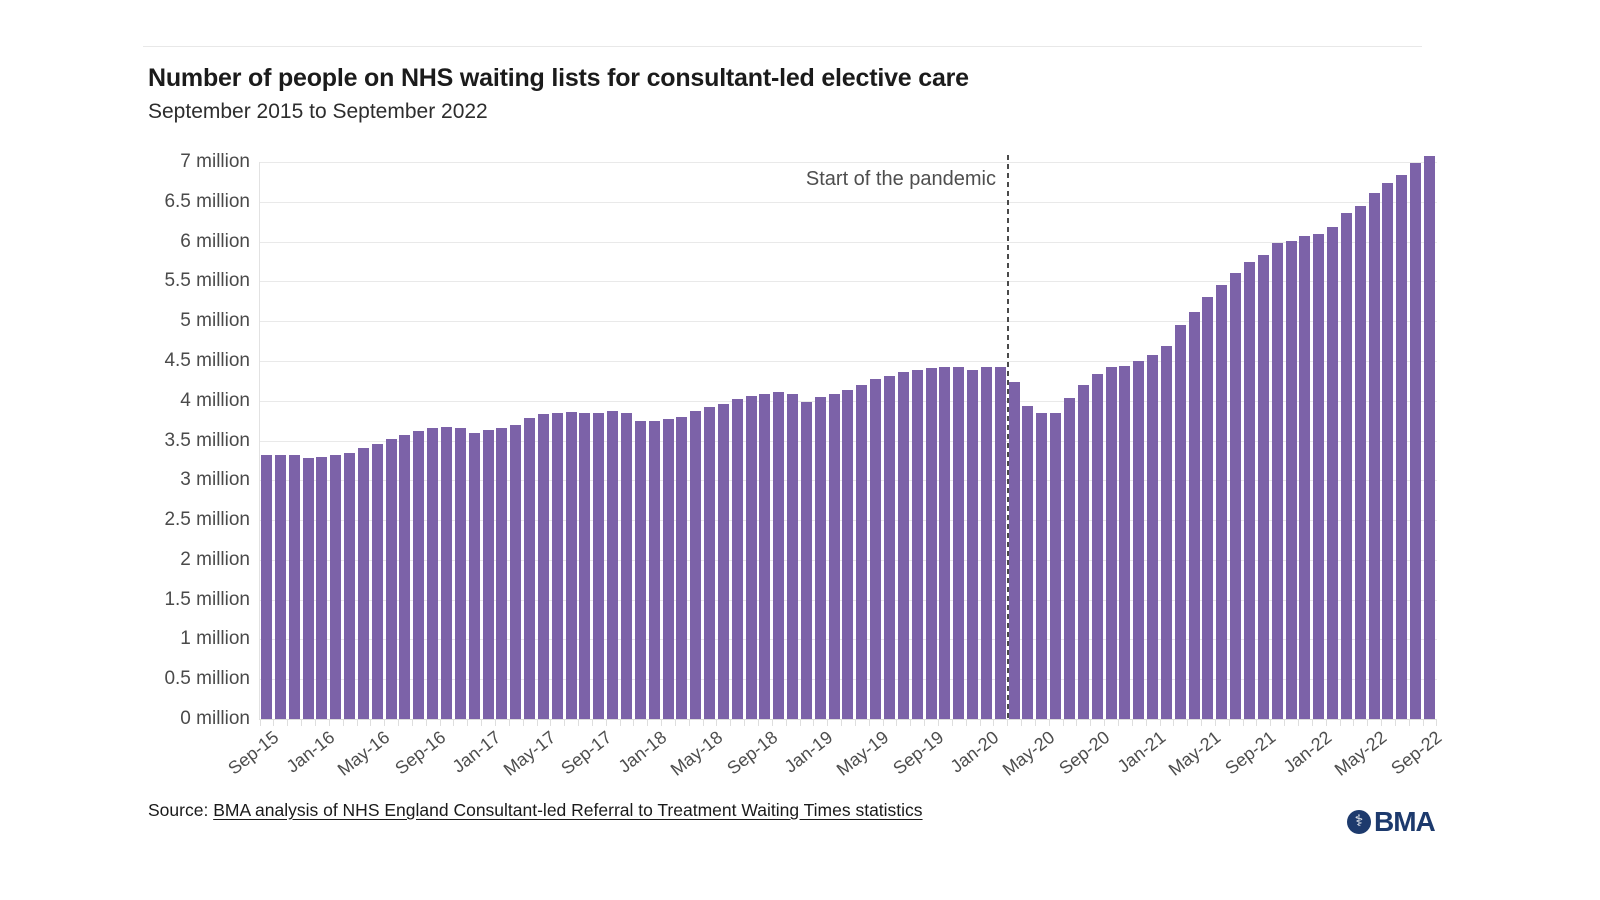 The width and height of the screenshot is (1600, 900). Describe the element at coordinates (215, 400) in the screenshot. I see `y-axis-tick-label: 4 million` at that location.